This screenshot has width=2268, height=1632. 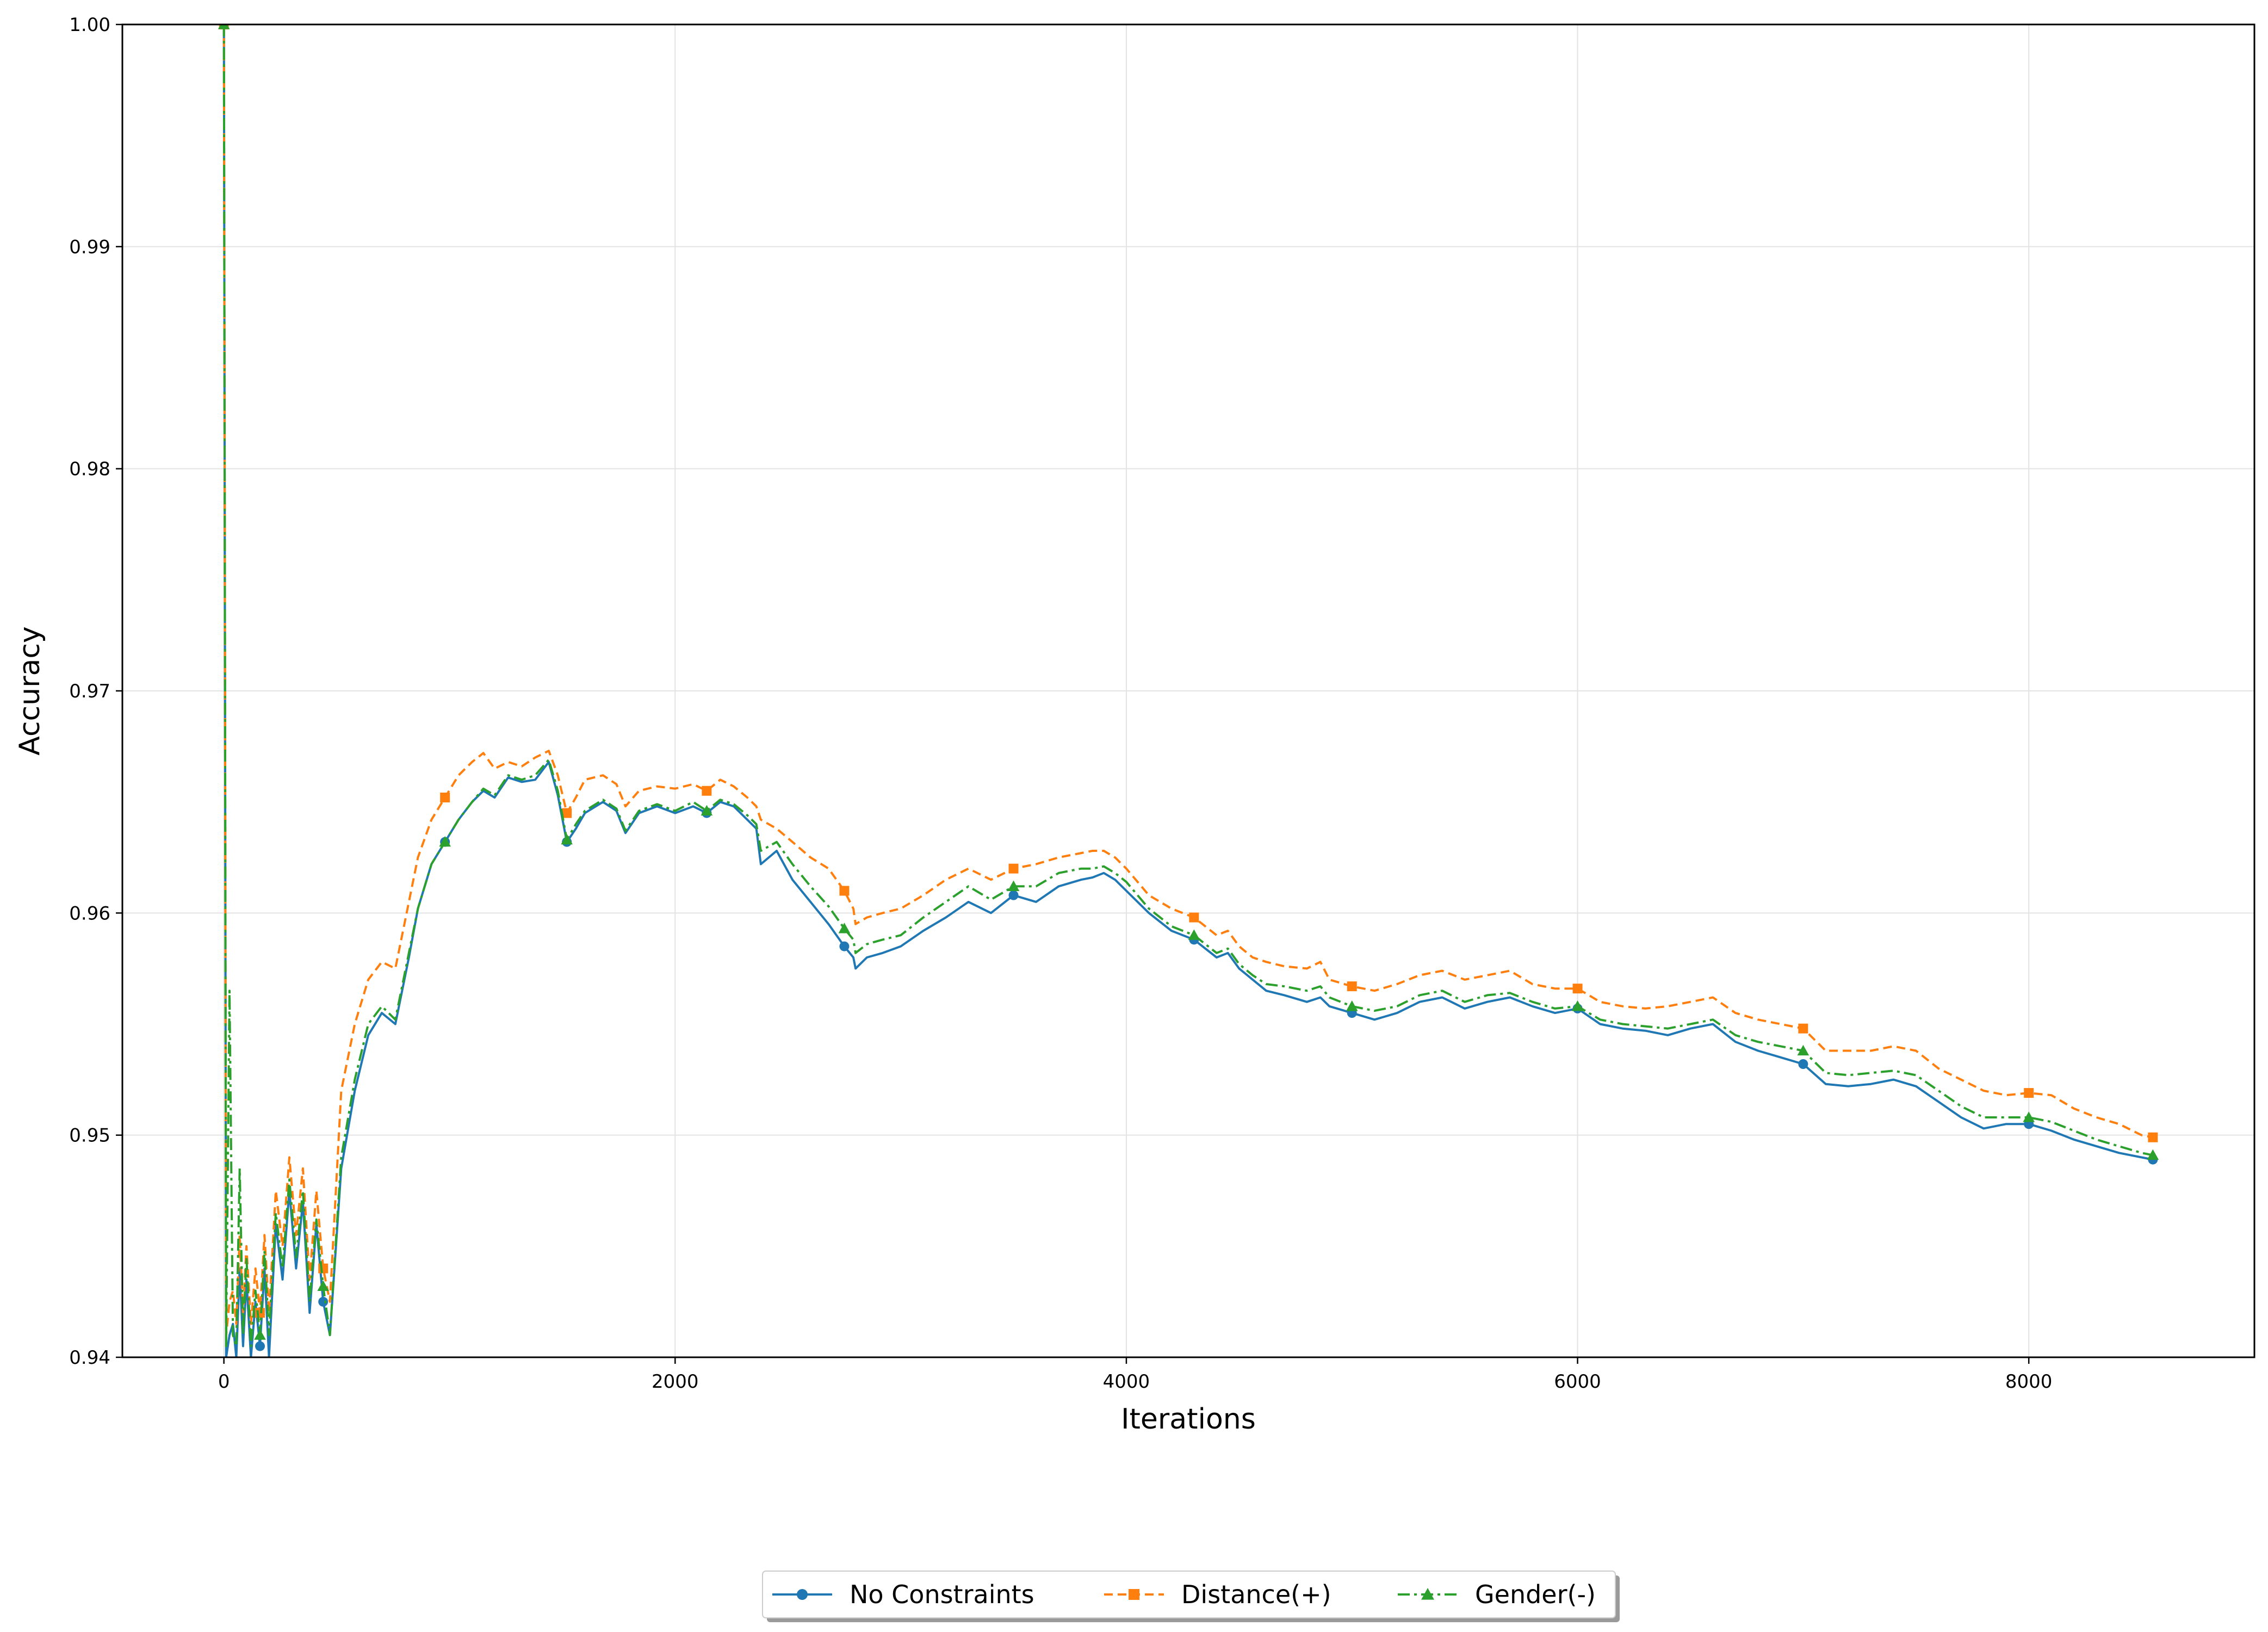 I want to click on x-tick-label: 4000, so click(x=1126, y=1382).